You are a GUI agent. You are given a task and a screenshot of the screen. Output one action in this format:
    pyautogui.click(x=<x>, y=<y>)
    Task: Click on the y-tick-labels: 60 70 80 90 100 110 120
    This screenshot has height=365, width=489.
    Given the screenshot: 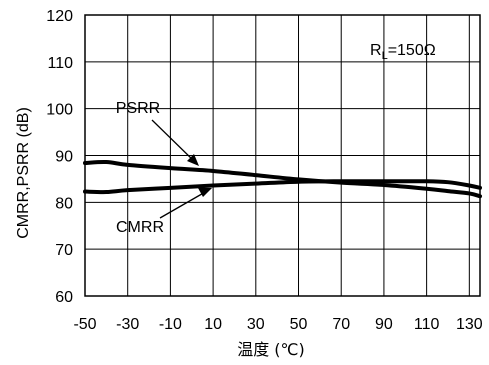 What is the action you would take?
    pyautogui.click(x=59, y=157)
    